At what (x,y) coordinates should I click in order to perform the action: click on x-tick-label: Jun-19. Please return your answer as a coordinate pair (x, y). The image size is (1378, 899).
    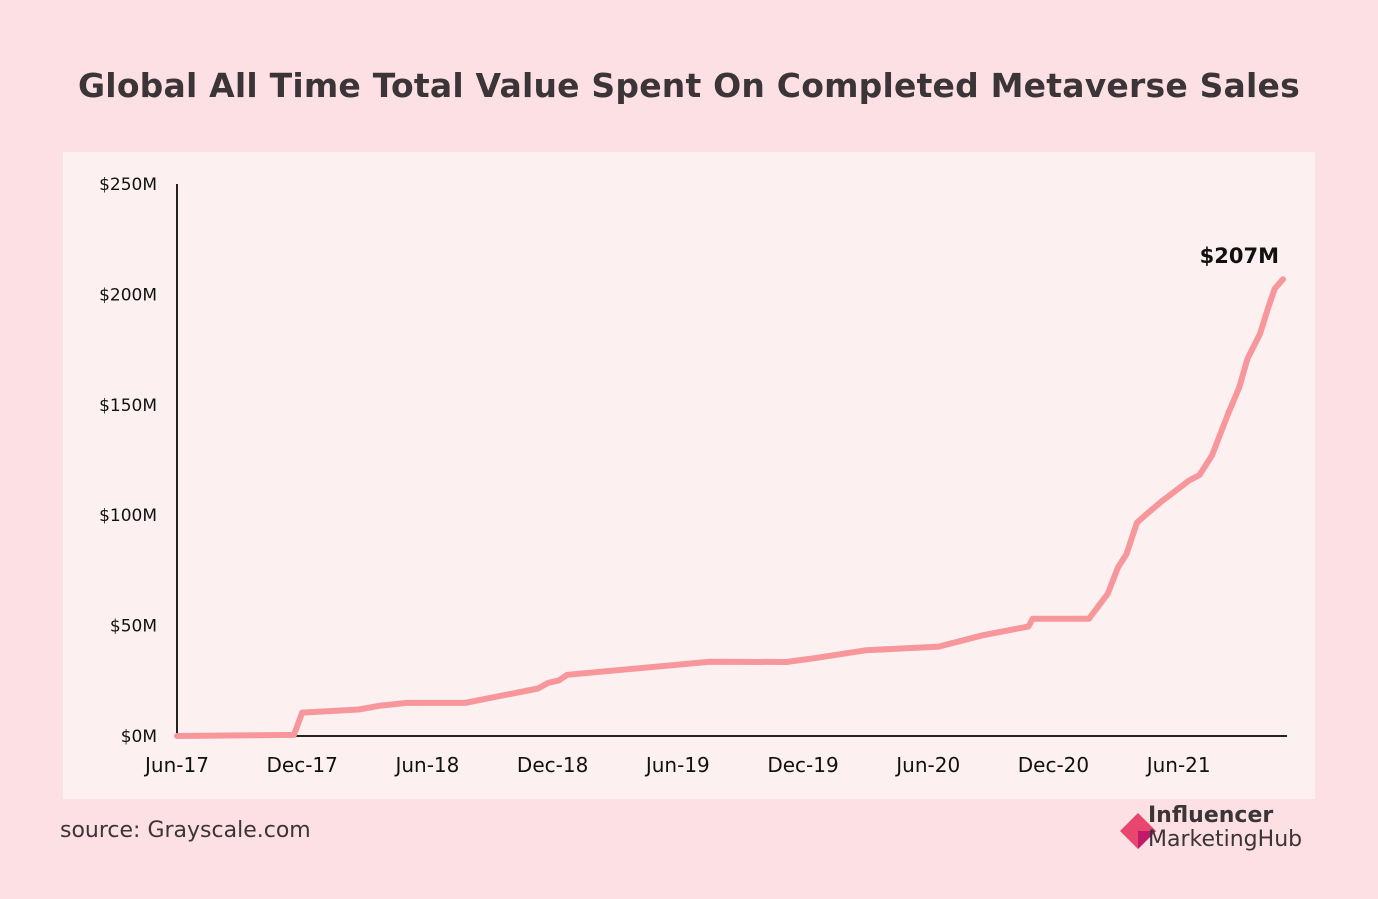
    Looking at the image, I should click on (677, 765).